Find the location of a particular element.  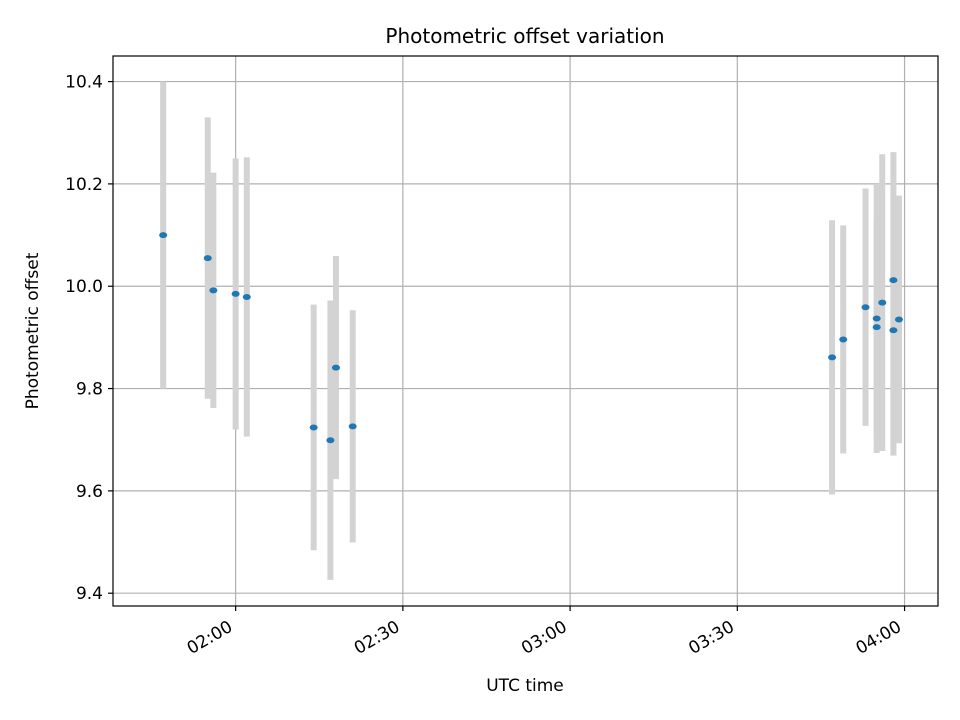

x-tick-label: 02:30 is located at coordinates (377, 638).